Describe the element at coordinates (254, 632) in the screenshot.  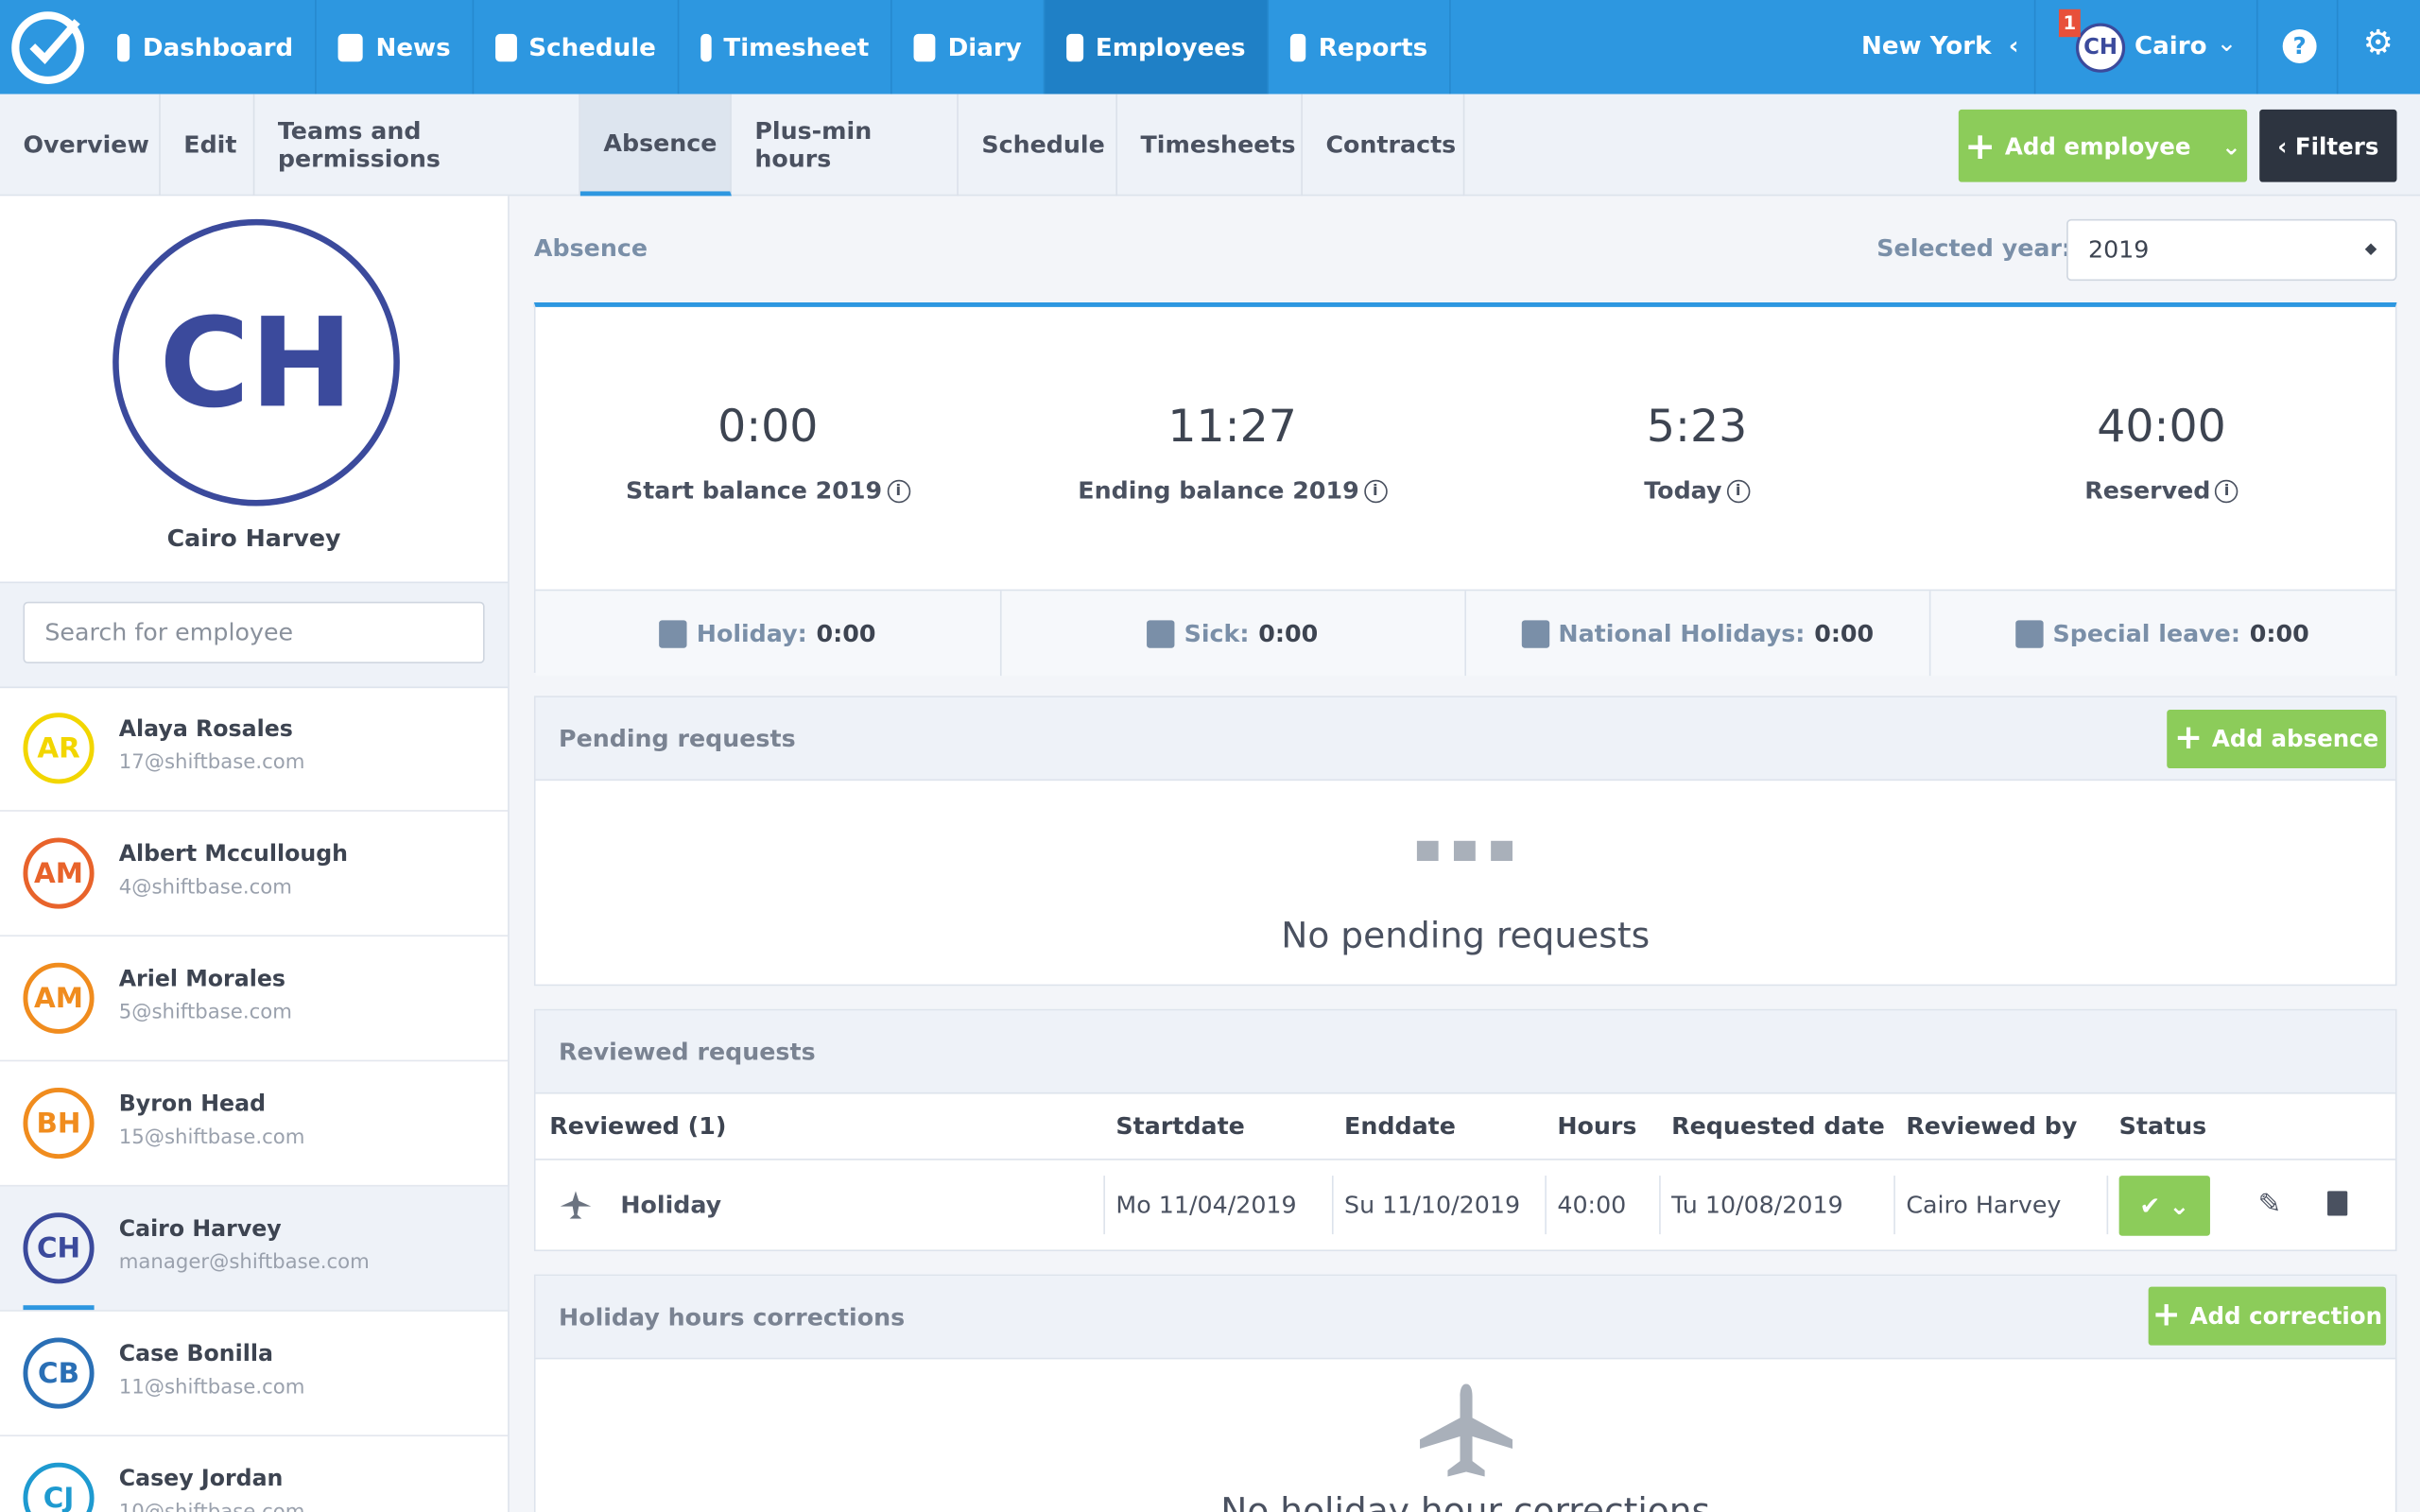
I see `search-input: Search for employee` at that location.